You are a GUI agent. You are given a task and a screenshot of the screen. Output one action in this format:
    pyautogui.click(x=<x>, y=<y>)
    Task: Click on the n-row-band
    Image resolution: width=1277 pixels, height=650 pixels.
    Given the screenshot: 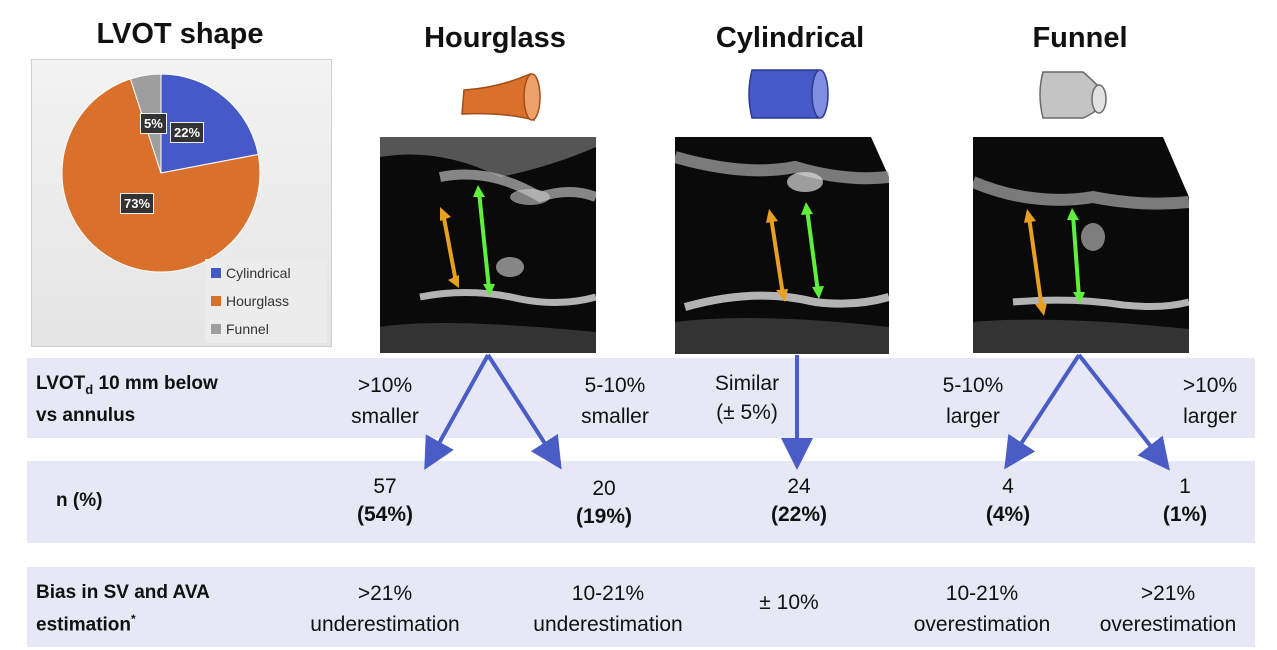 What is the action you would take?
    pyautogui.click(x=641, y=502)
    